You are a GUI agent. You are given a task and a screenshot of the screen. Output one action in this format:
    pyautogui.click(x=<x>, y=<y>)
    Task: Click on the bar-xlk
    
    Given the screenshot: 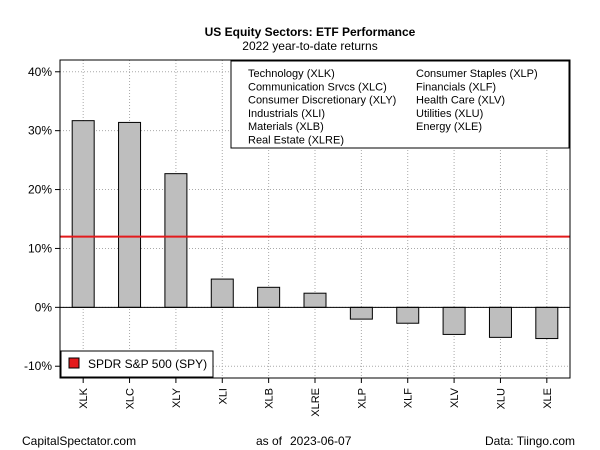 What is the action you would take?
    pyautogui.click(x=83, y=214)
    